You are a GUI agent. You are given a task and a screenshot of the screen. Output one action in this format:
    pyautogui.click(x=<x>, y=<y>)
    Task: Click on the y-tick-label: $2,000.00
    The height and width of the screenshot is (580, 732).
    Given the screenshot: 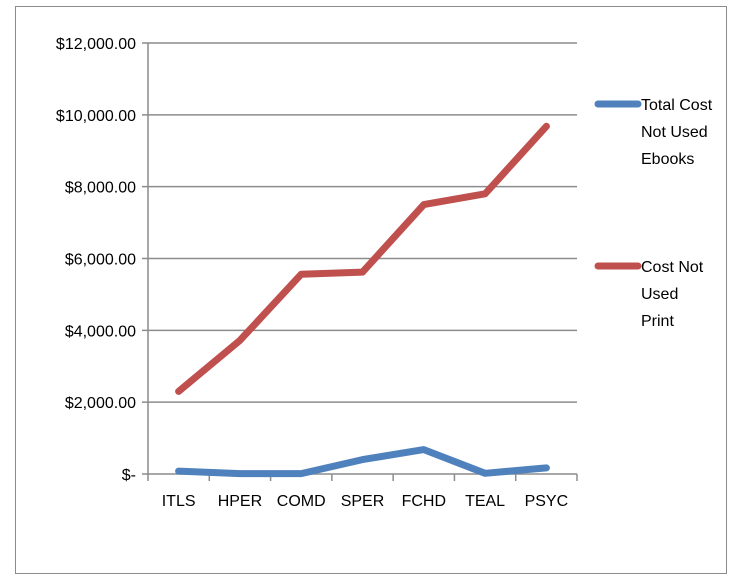 What is the action you would take?
    pyautogui.click(x=100, y=403)
    